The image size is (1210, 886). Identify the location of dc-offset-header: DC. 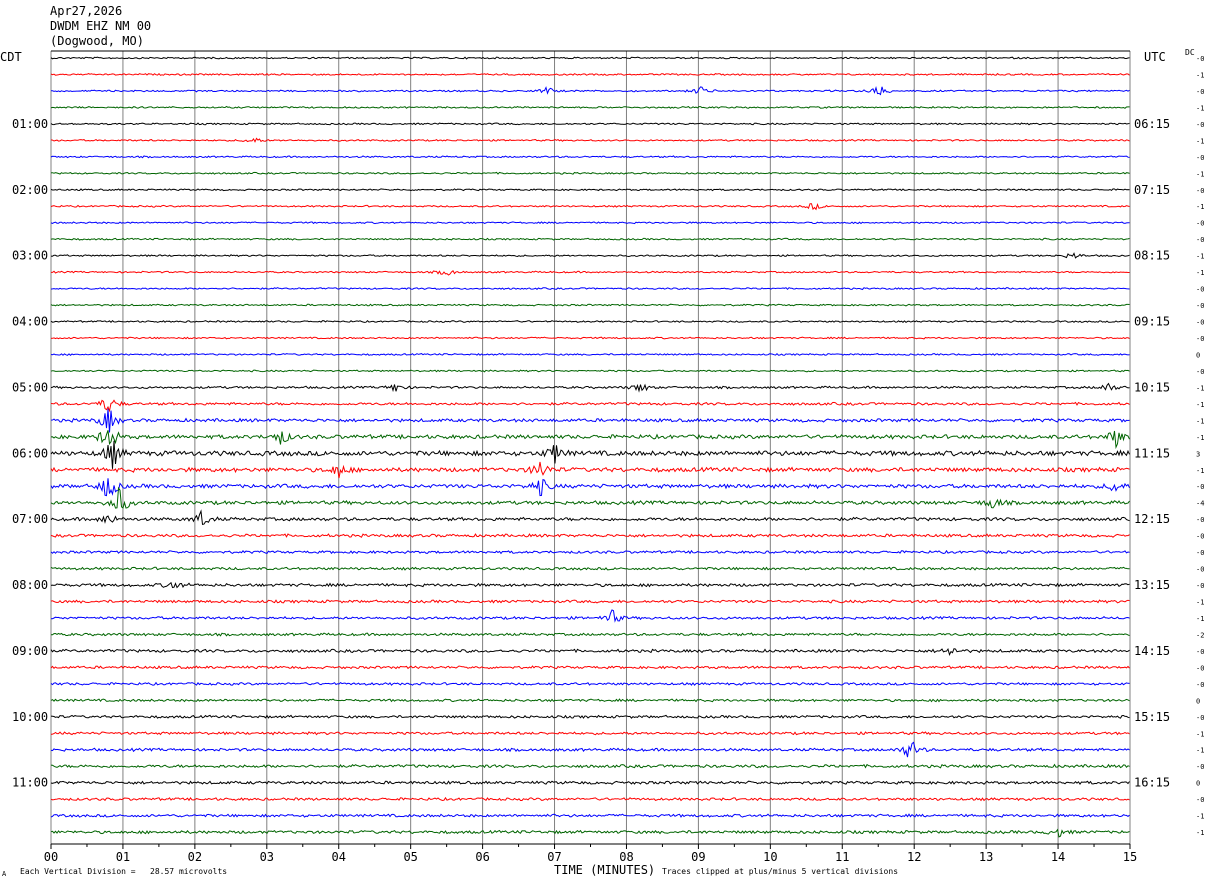
(1190, 52).